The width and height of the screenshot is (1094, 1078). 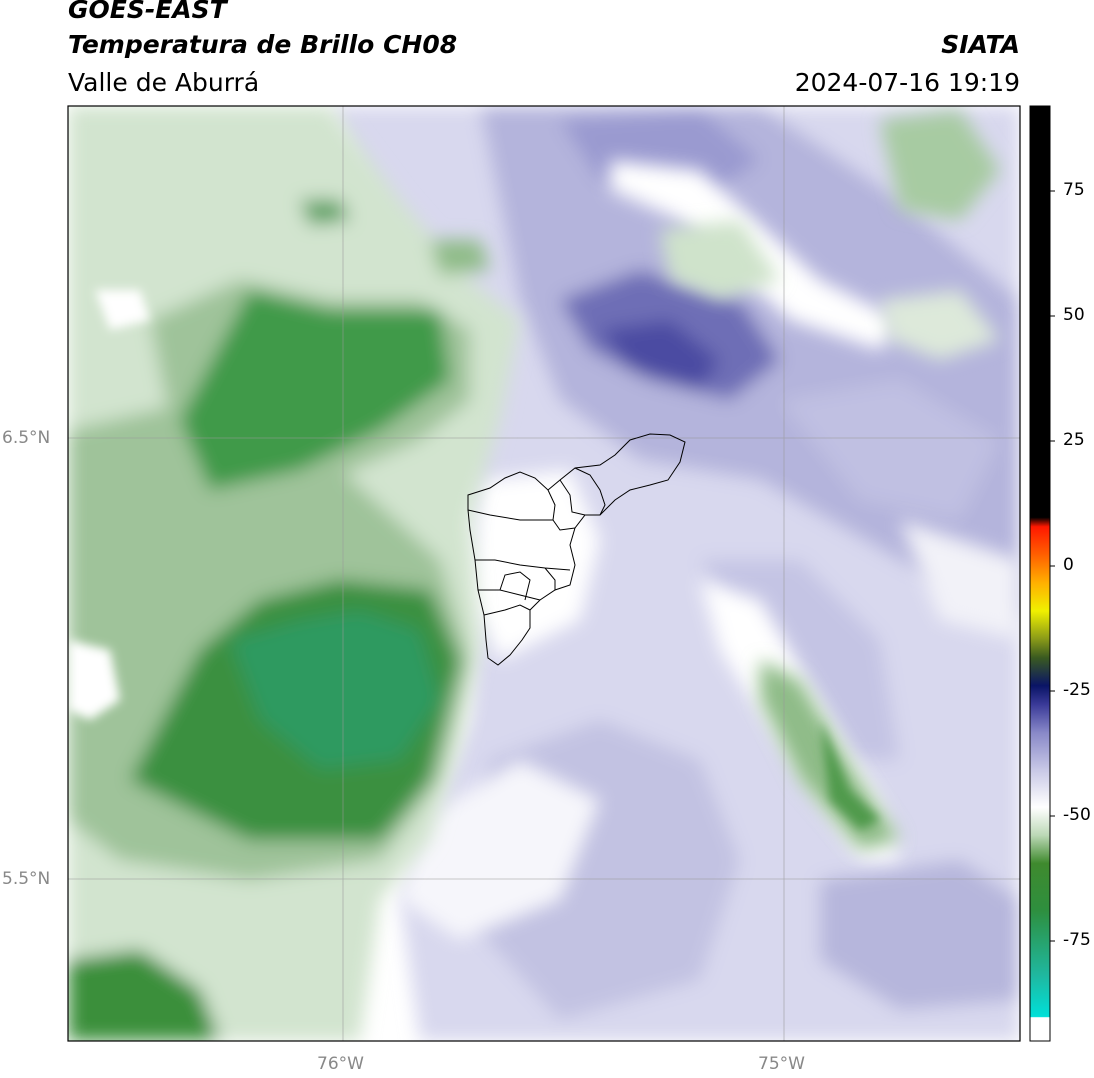 What do you see at coordinates (781, 1064) in the screenshot?
I see `lon-tick-label: 75°W` at bounding box center [781, 1064].